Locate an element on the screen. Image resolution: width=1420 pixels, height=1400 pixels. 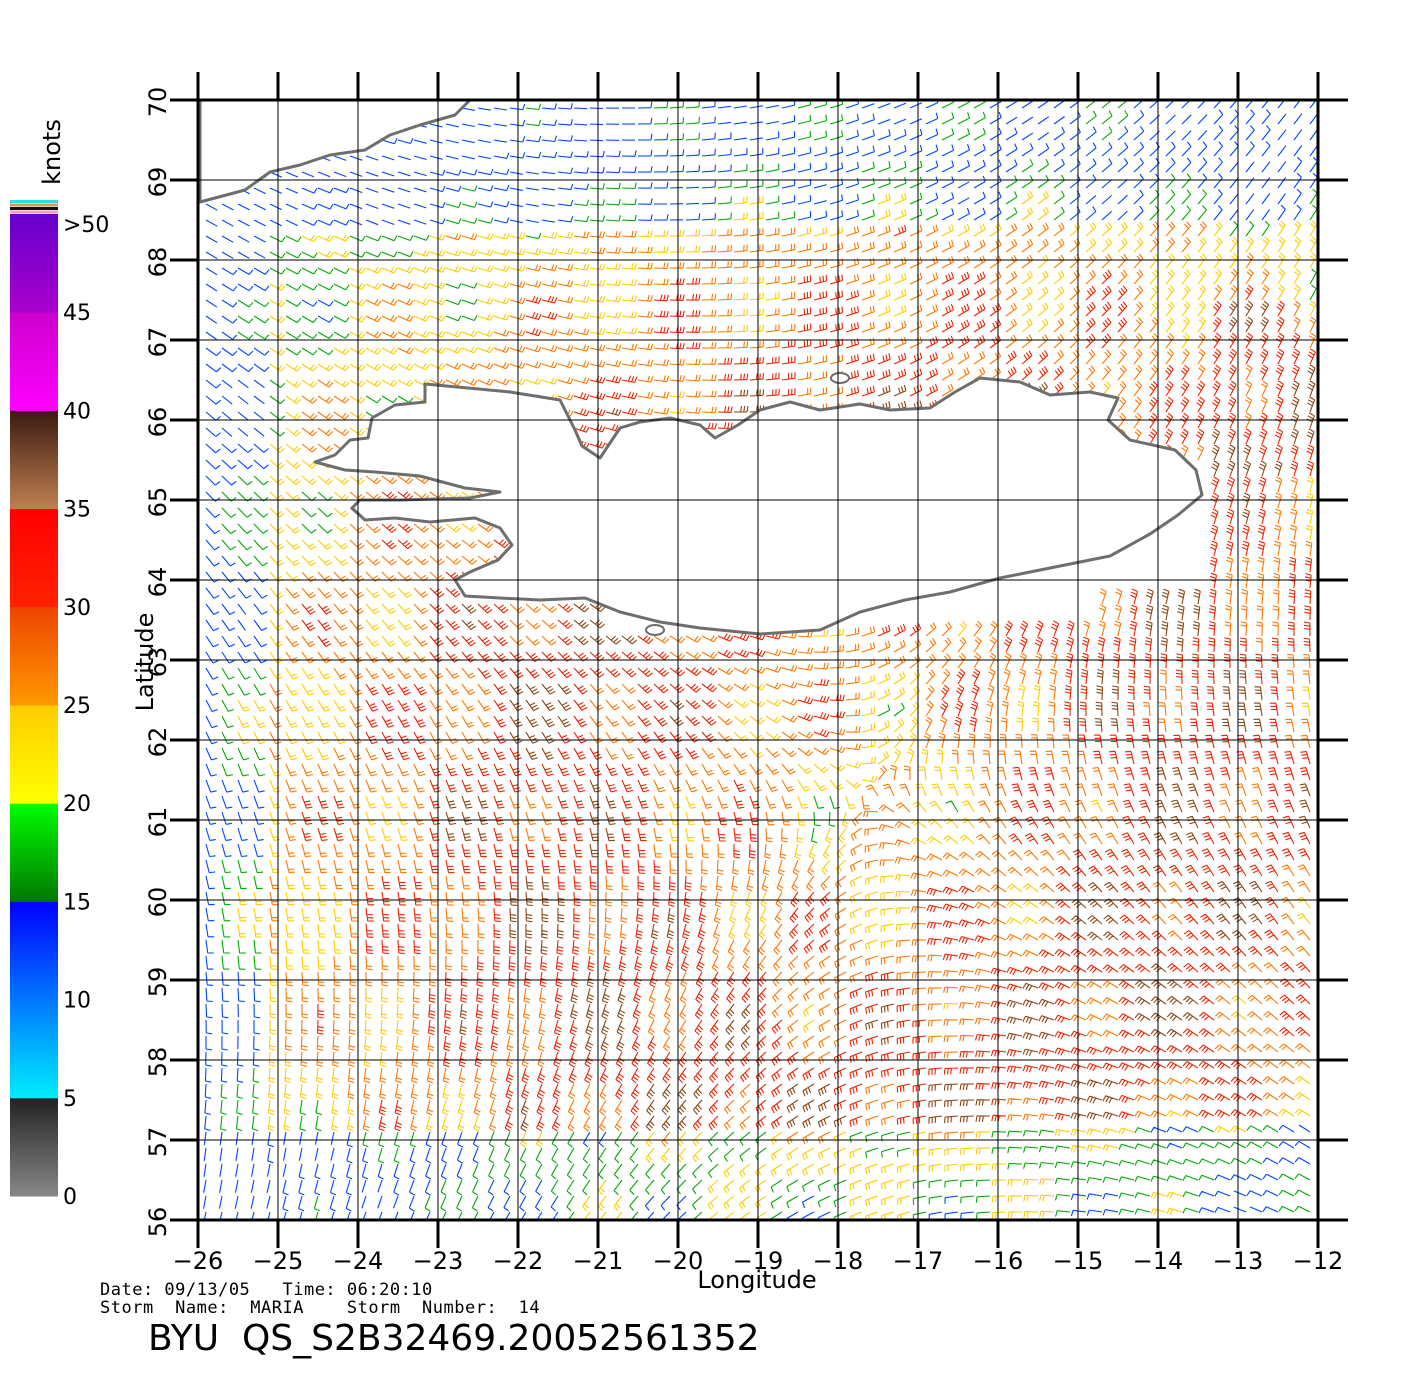
lon-tick-label: −25 is located at coordinates (278, 1261).